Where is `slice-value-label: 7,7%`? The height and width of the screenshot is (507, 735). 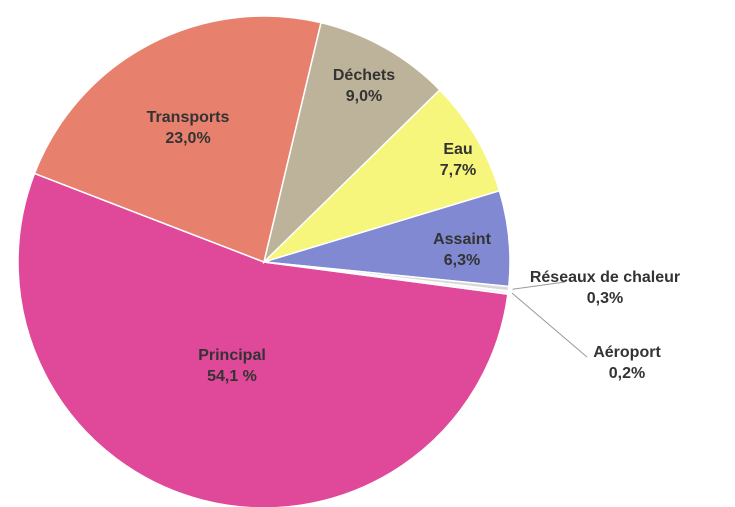
slice-value-label: 7,7% is located at coordinates (458, 170).